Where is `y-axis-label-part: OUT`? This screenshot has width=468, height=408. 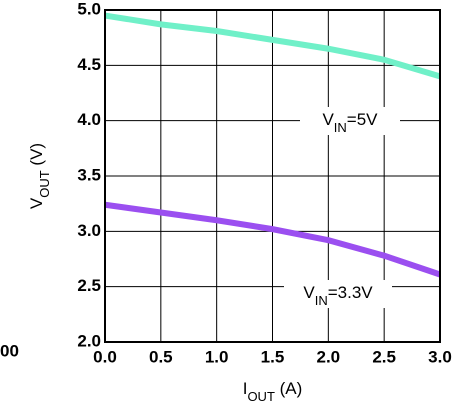 y-axis-label-part: OUT is located at coordinates (44, 184).